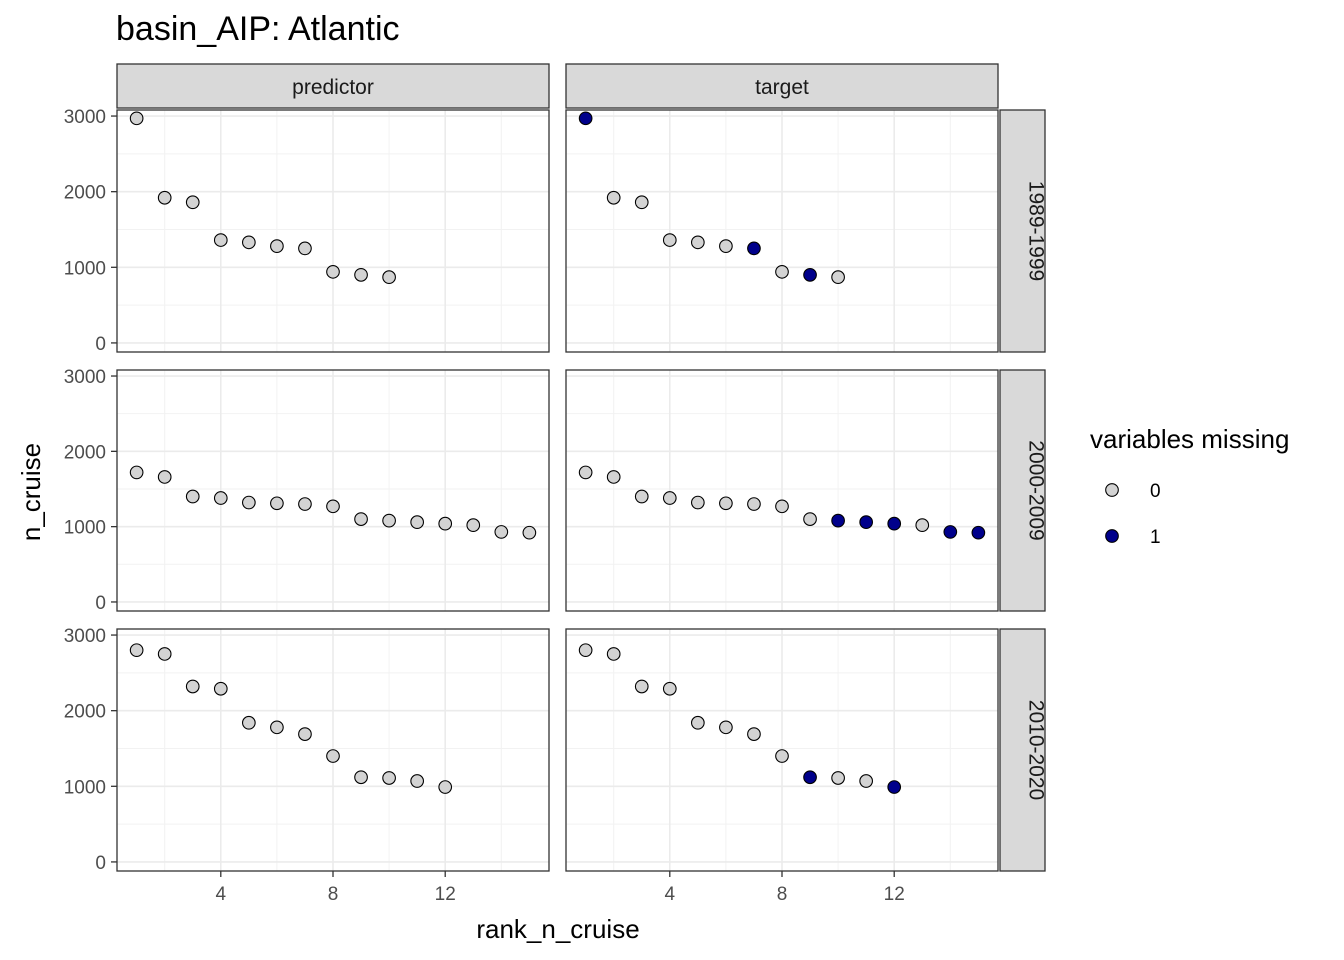 This screenshot has height=960, width=1344. I want to click on panel-2010-2020-predictor: 0 1000 2000 3000 4 8 12, so click(307, 765).